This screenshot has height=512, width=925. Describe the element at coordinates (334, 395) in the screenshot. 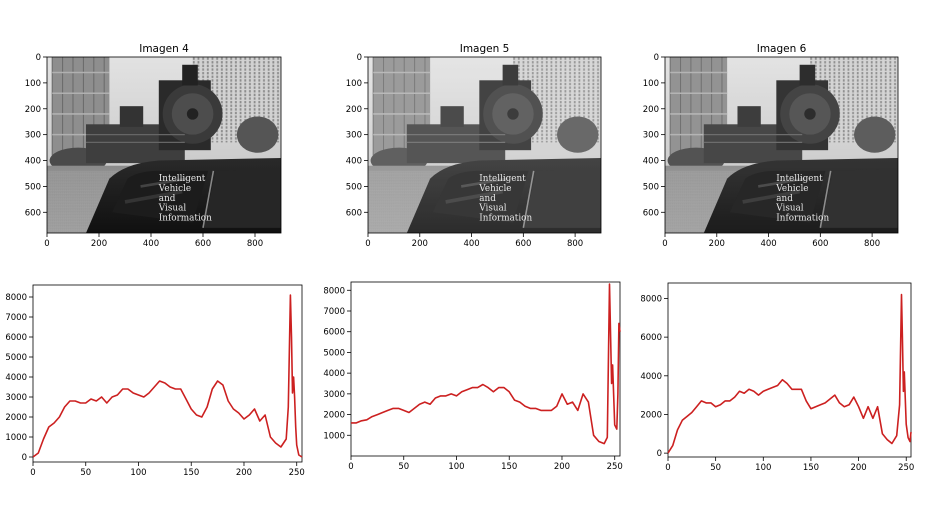

I see `y-tick-label: 3000` at that location.